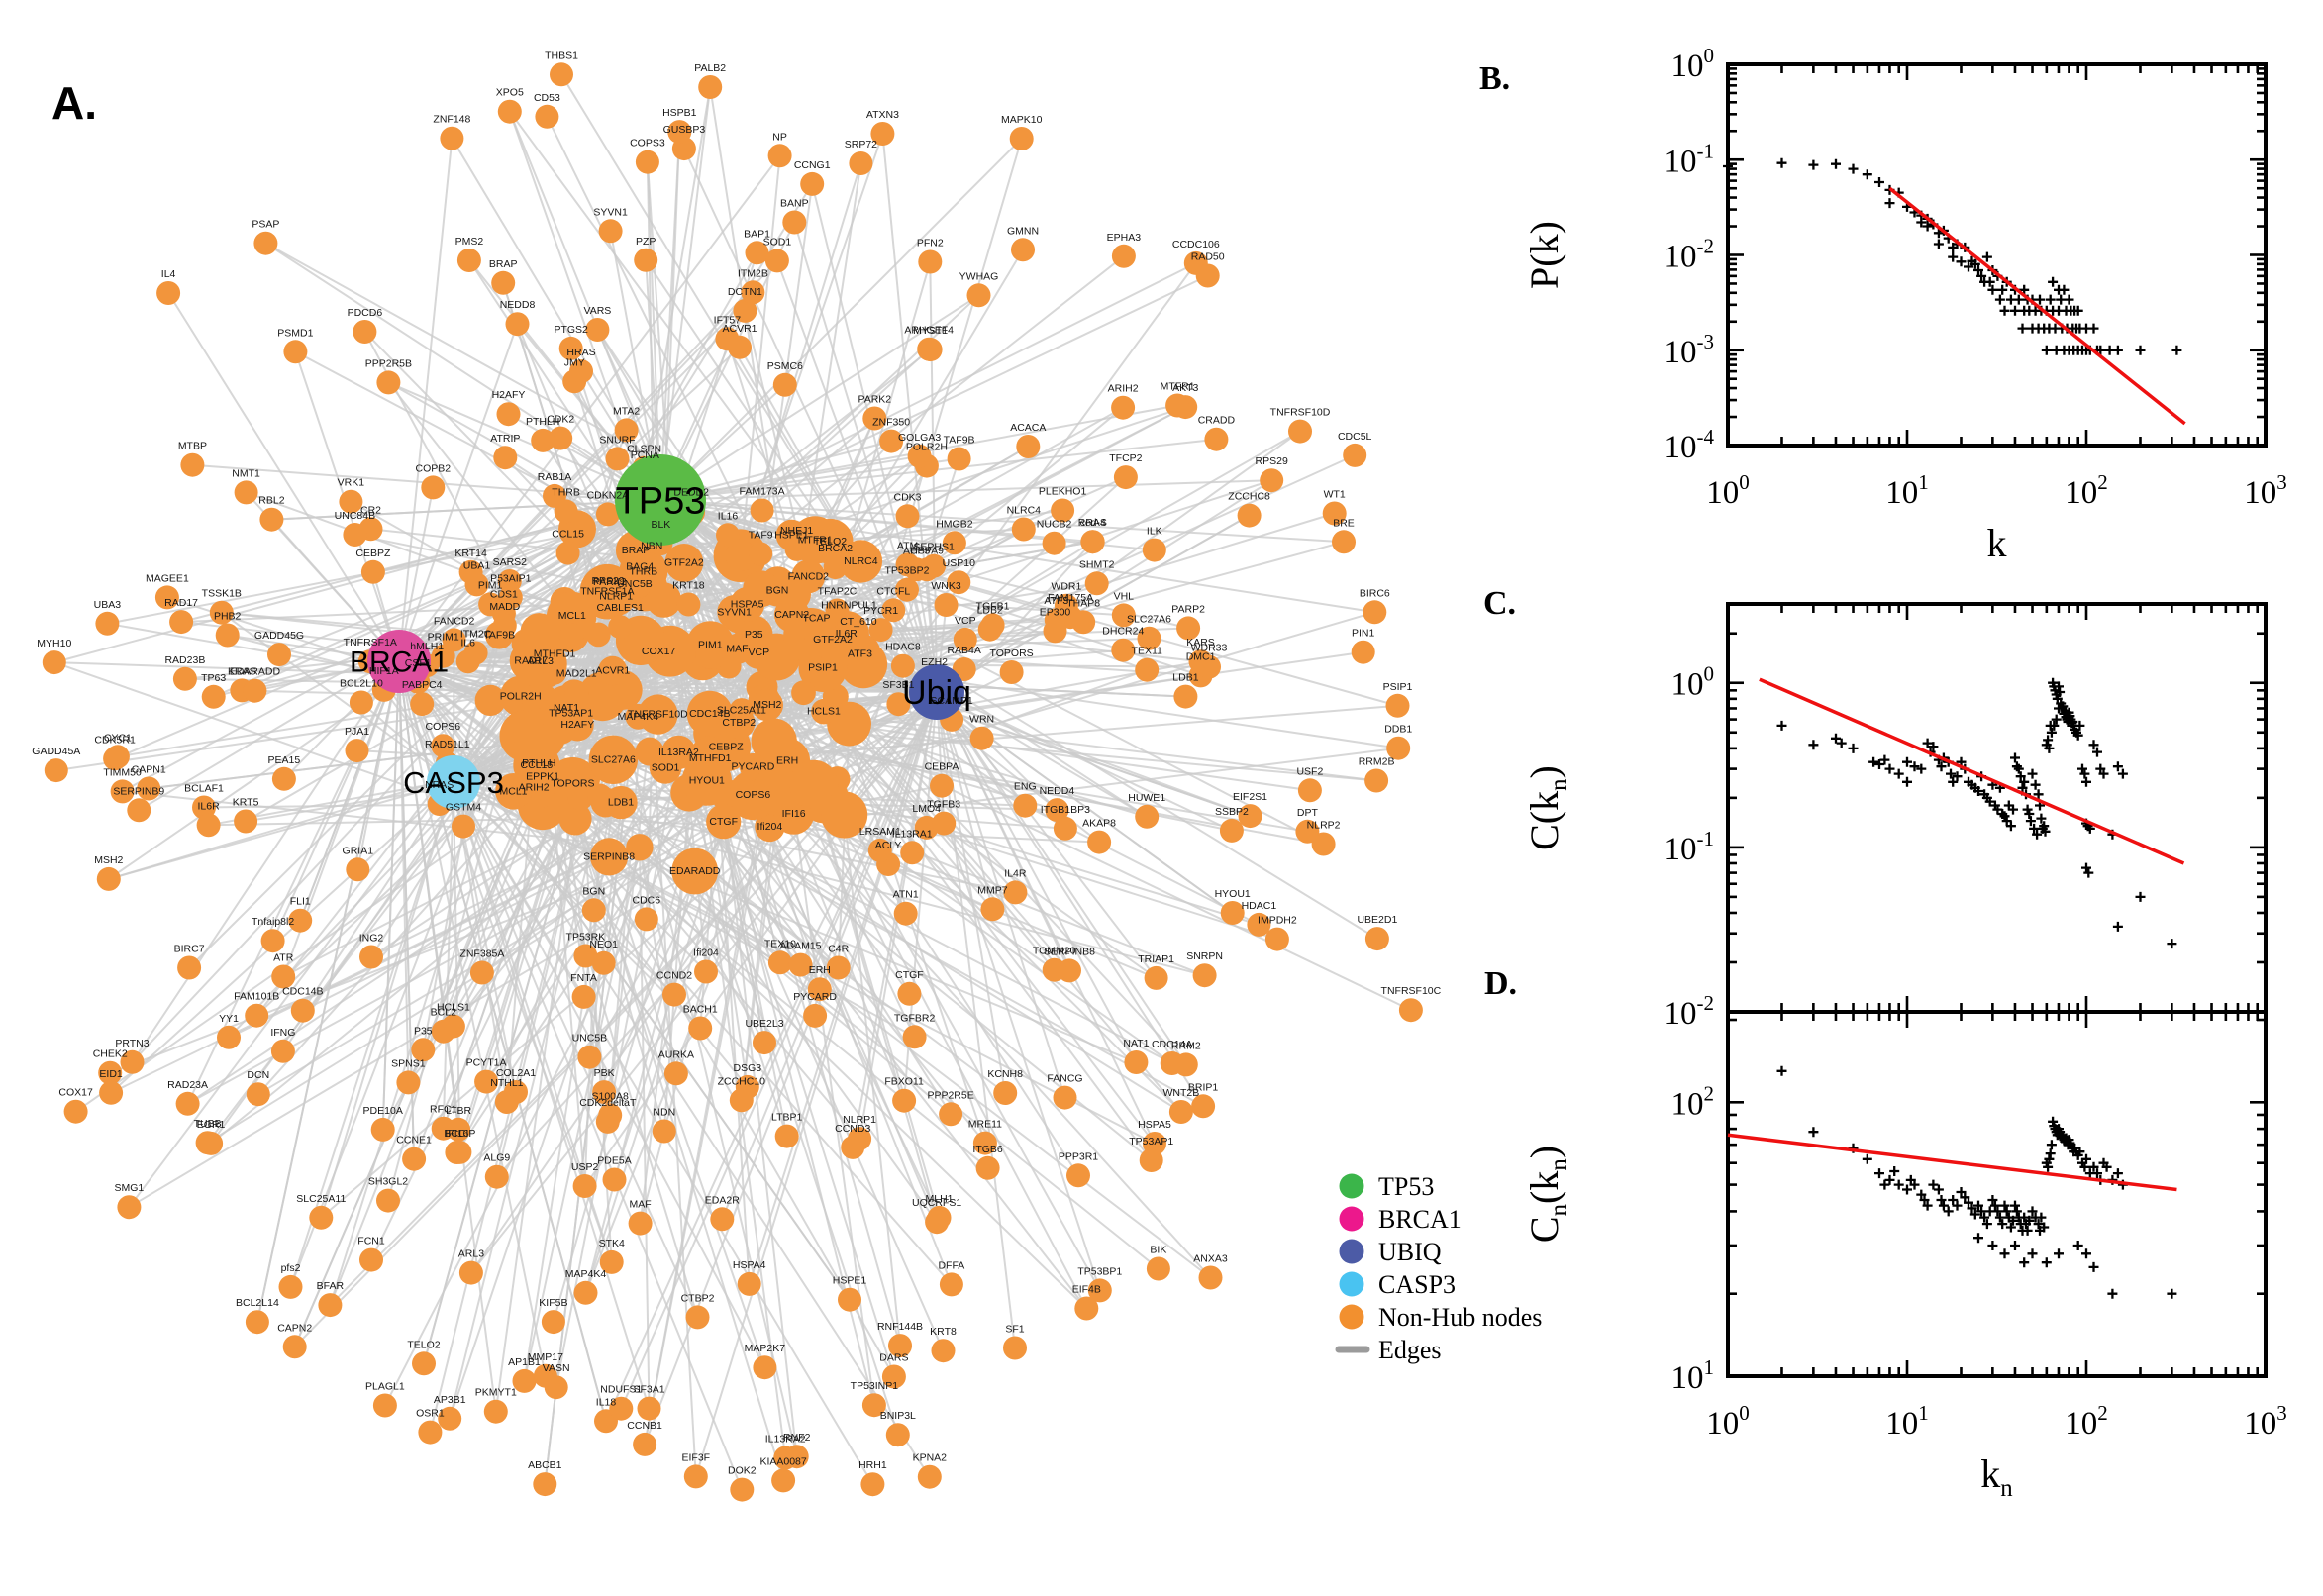 This screenshot has width=2323, height=1596. Describe the element at coordinates (898, 1416) in the screenshot. I see `network-node-label: BNIP3L` at that location.